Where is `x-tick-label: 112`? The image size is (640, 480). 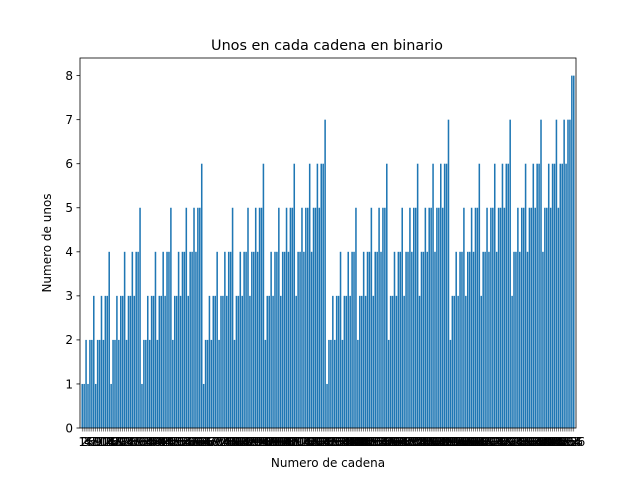 x-tick-label: 112 is located at coordinates (296, 442).